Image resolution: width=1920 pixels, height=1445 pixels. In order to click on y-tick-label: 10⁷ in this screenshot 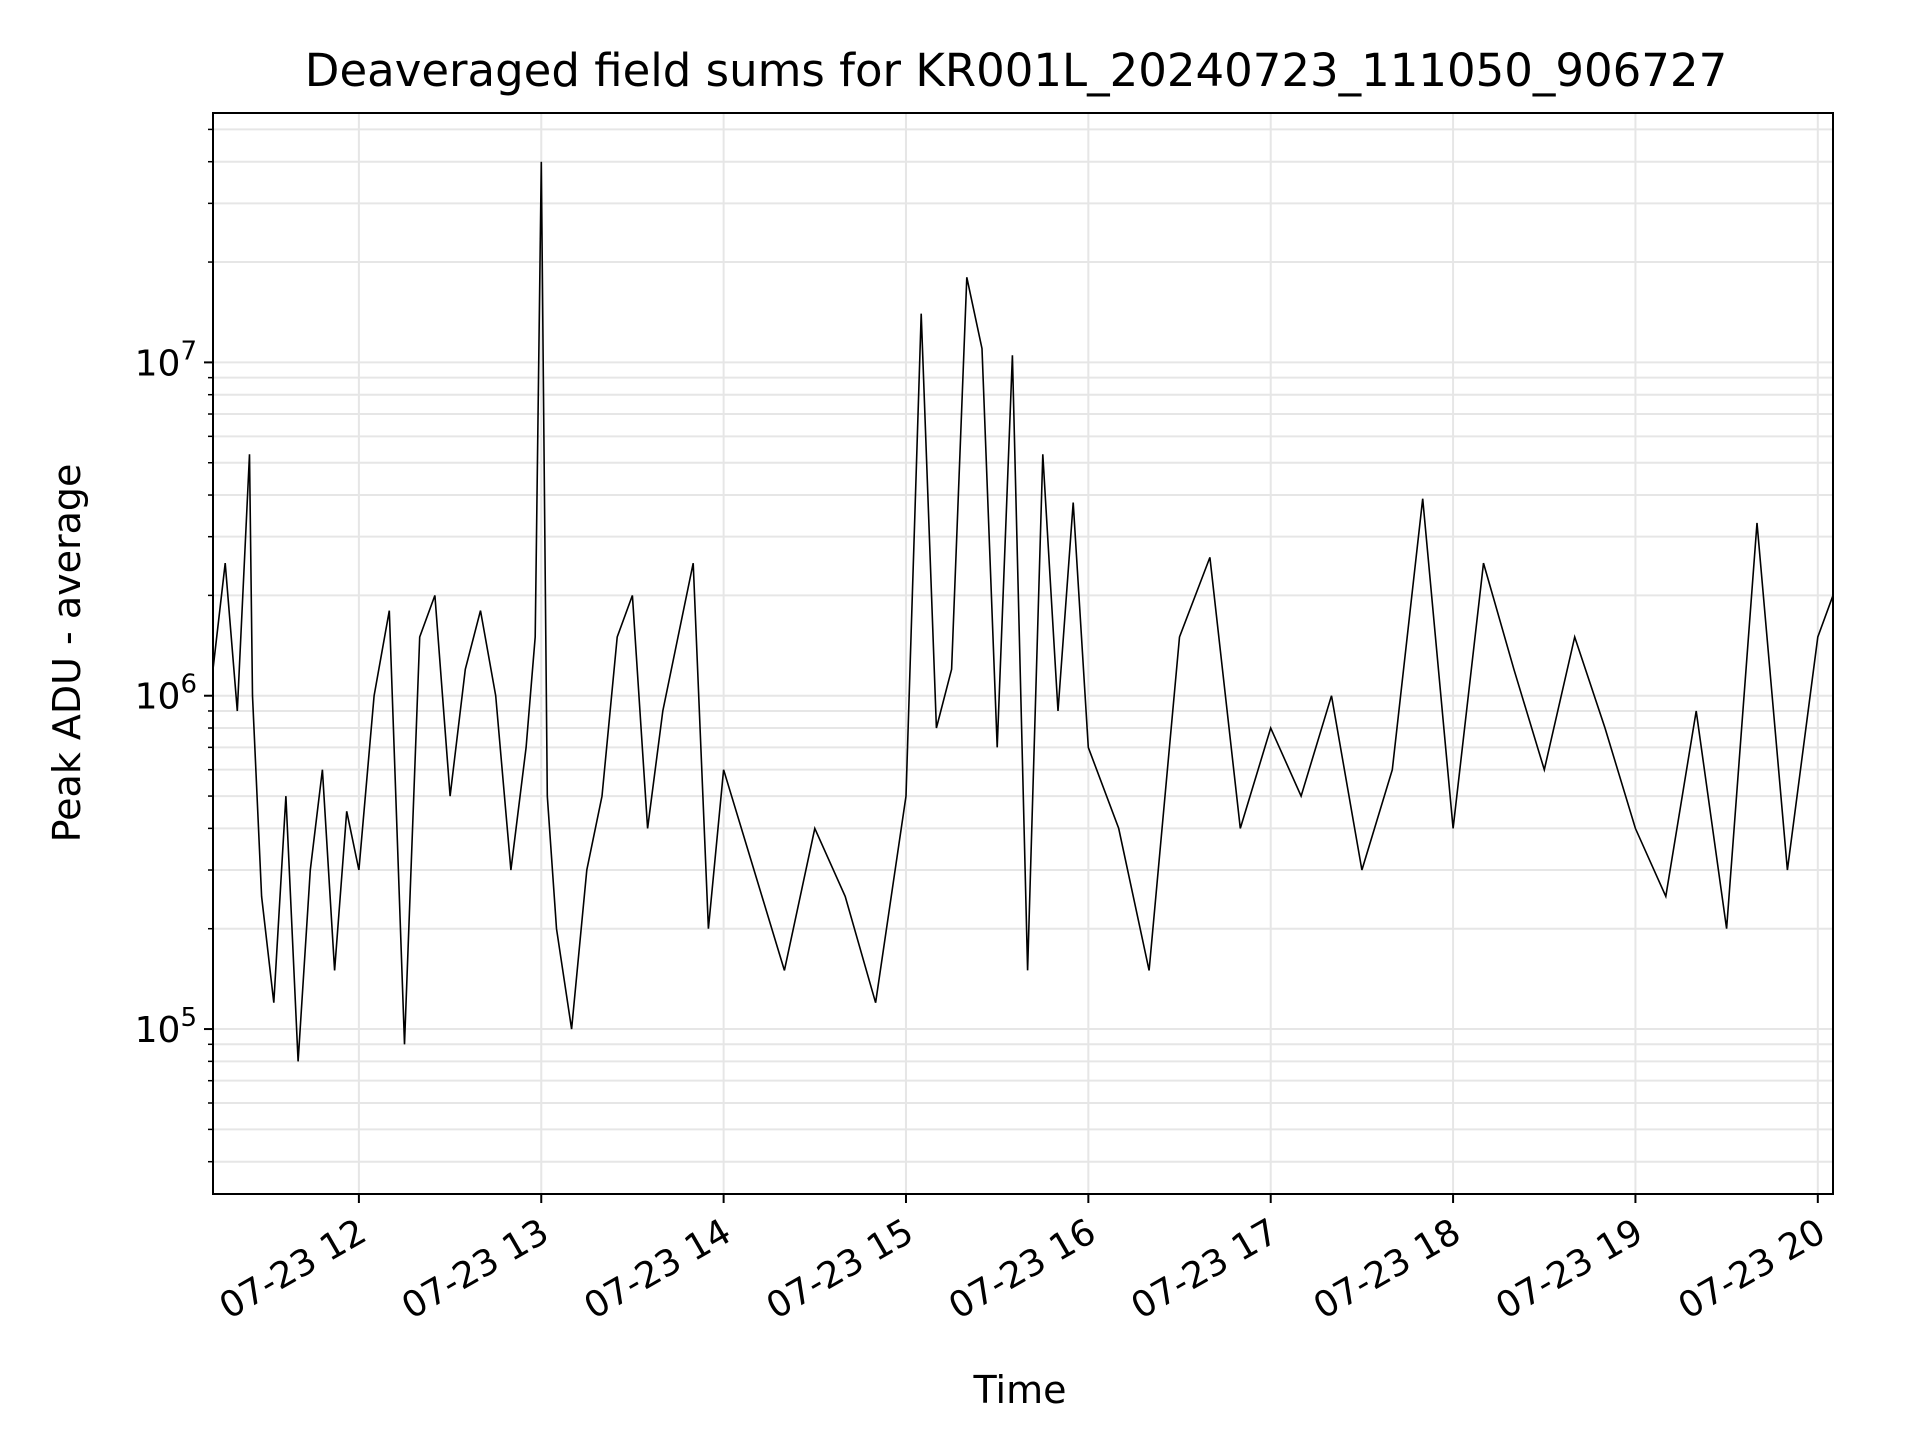, I will do `click(166, 360)`.